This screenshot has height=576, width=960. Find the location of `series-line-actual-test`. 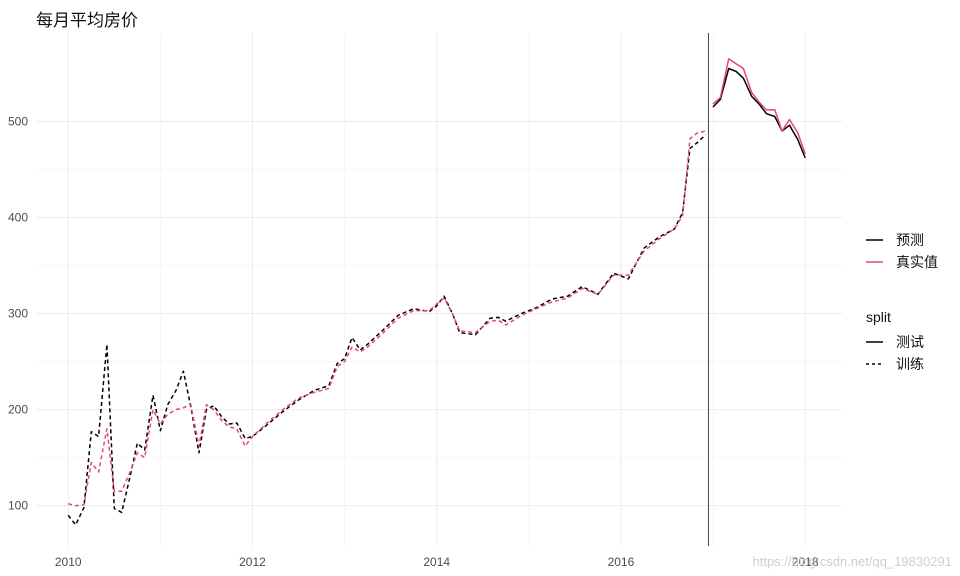

series-line-actual-test is located at coordinates (759, 106).